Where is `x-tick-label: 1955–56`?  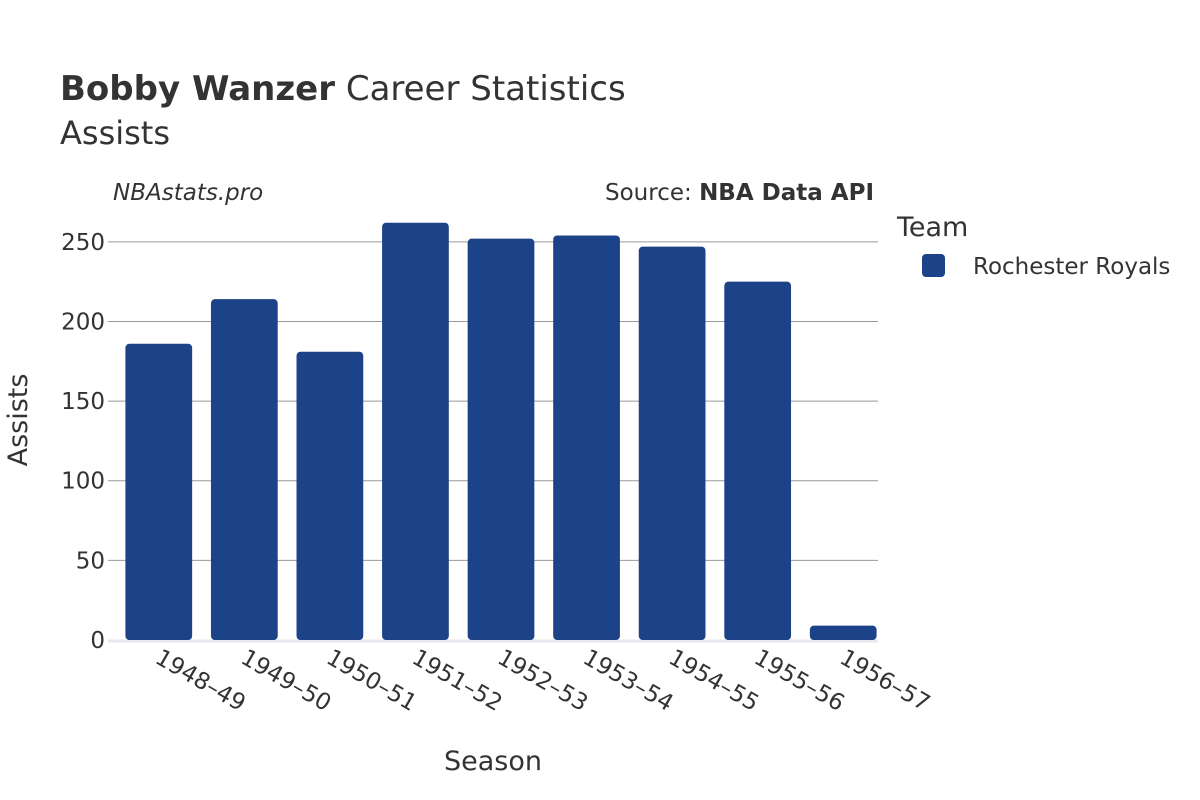 x-tick-label: 1955–56 is located at coordinates (799, 681).